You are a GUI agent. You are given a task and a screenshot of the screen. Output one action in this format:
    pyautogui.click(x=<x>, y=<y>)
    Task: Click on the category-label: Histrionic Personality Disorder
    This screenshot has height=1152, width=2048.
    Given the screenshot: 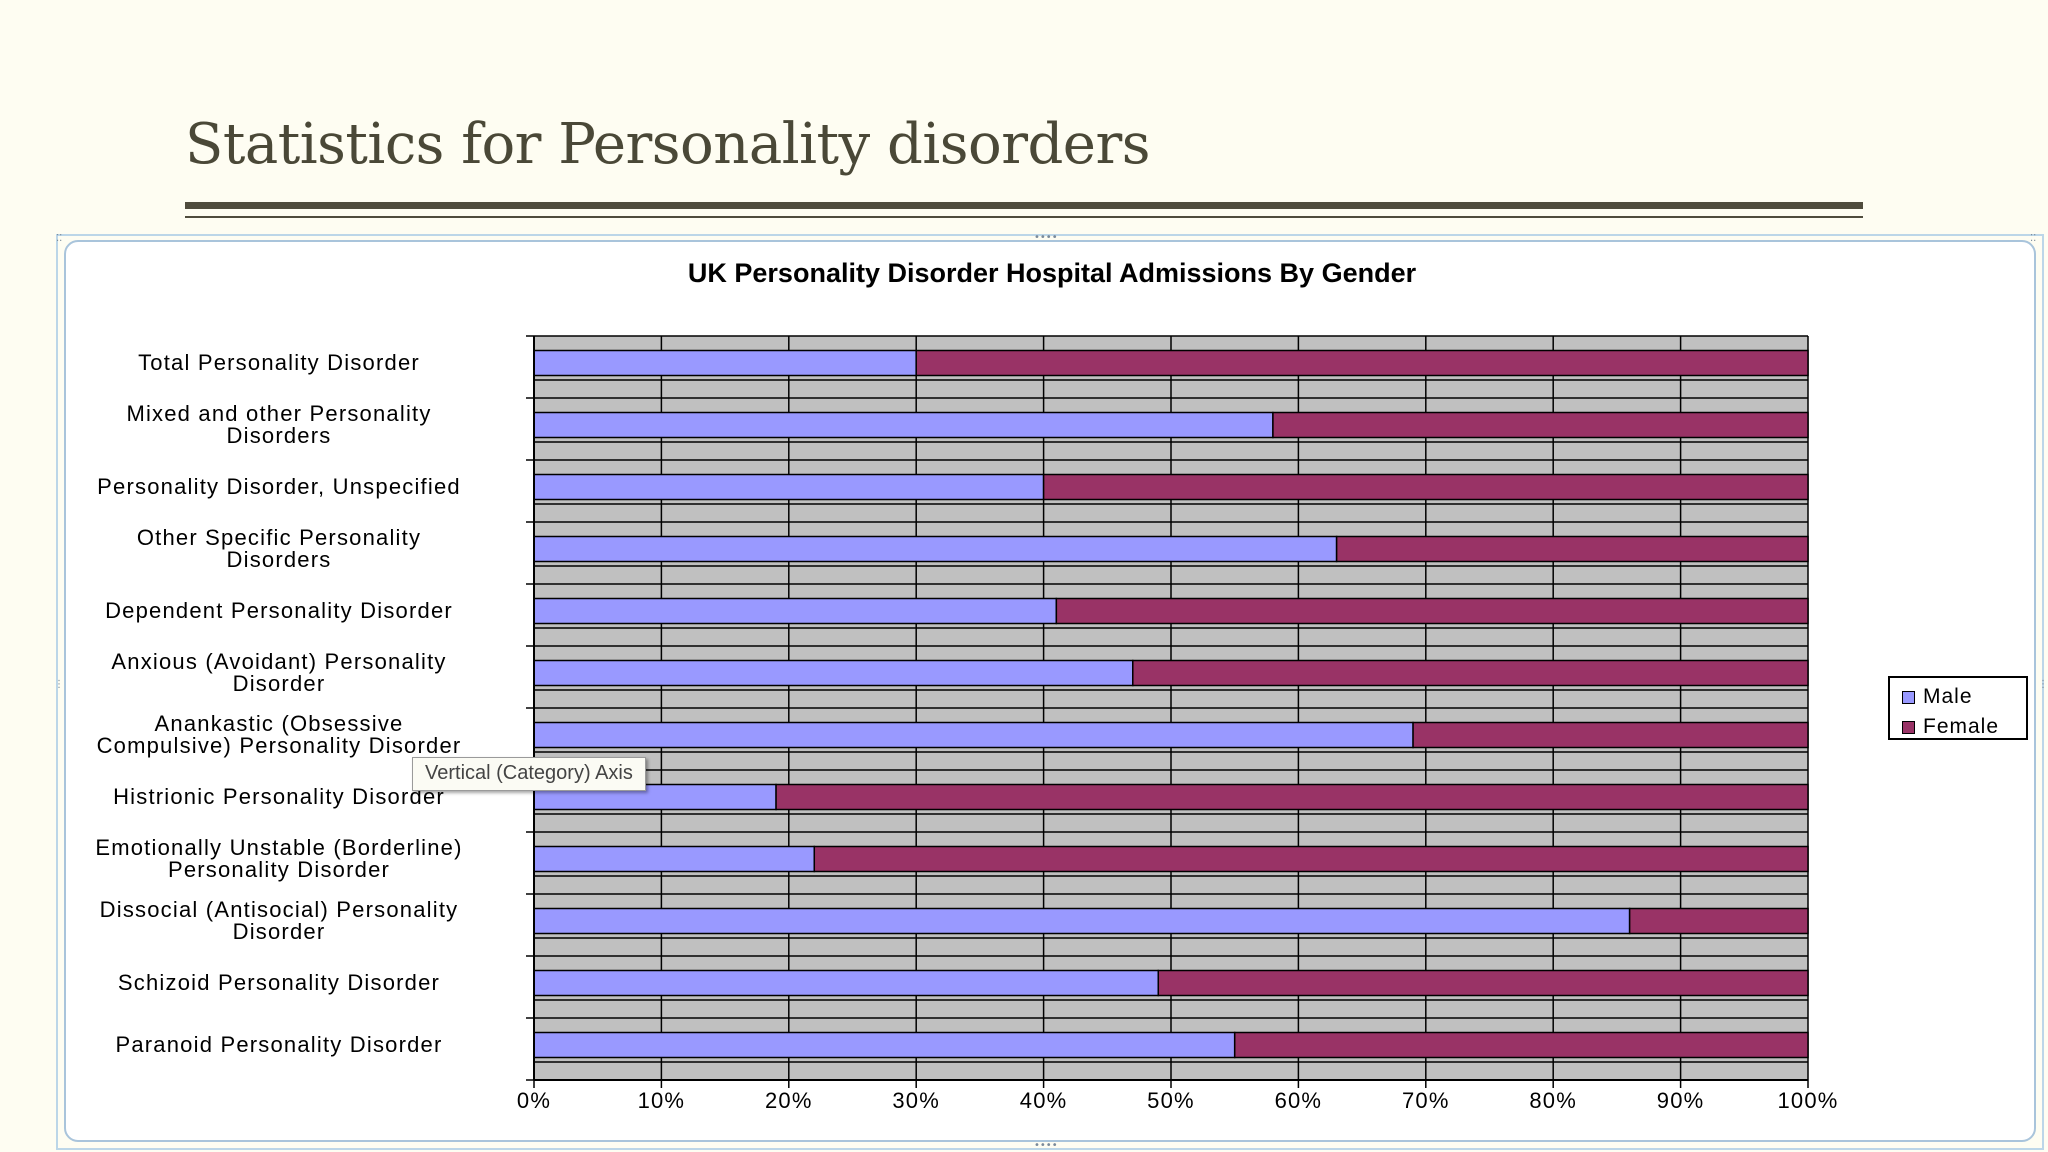 What is the action you would take?
    pyautogui.click(x=279, y=797)
    